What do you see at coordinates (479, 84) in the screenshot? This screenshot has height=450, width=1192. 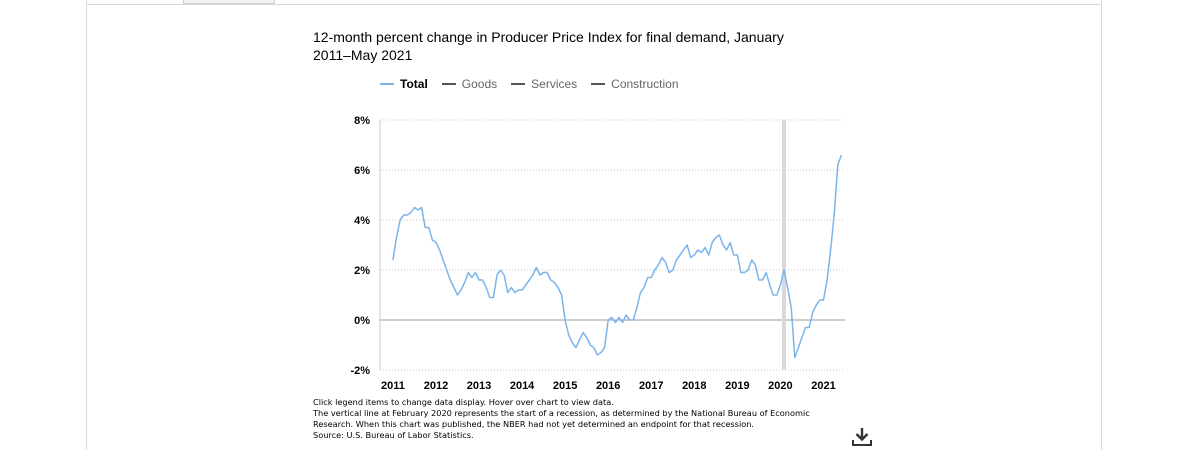 I see `legend-label-goods: Goods` at bounding box center [479, 84].